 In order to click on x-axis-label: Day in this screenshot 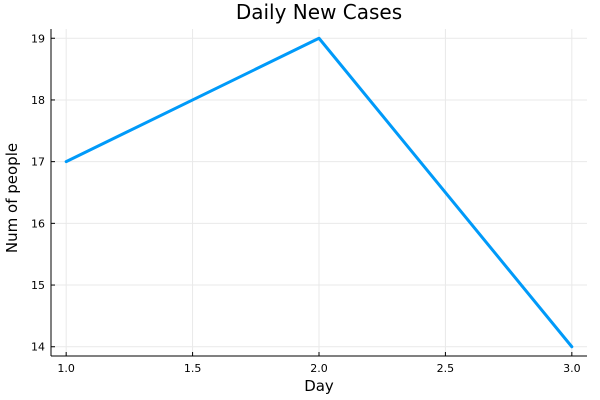, I will do `click(319, 386)`.